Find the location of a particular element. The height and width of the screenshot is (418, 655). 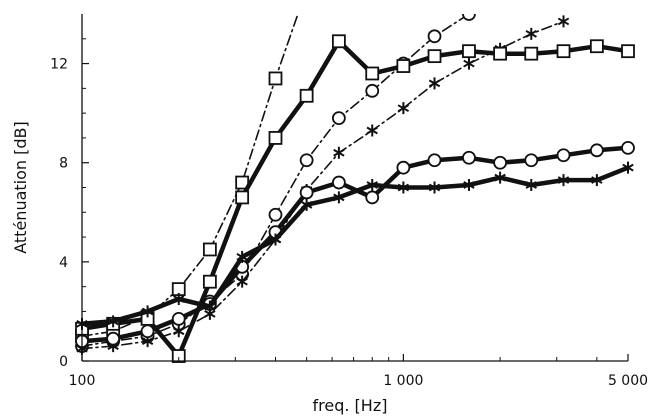

x-tick-label: 100 is located at coordinates (82, 381).